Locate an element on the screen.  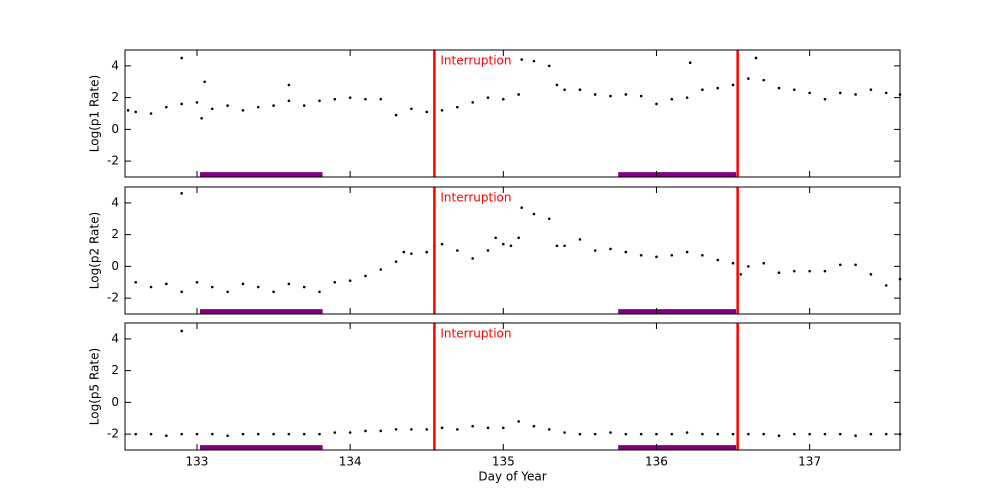
y-tick-label: 2 is located at coordinates (115, 370).